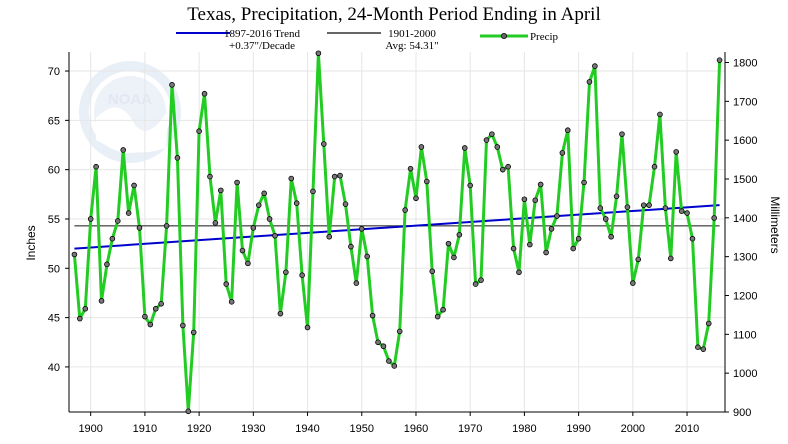  Describe the element at coordinates (745, 102) in the screenshot. I see `y-tick-label-right: 1700` at that location.